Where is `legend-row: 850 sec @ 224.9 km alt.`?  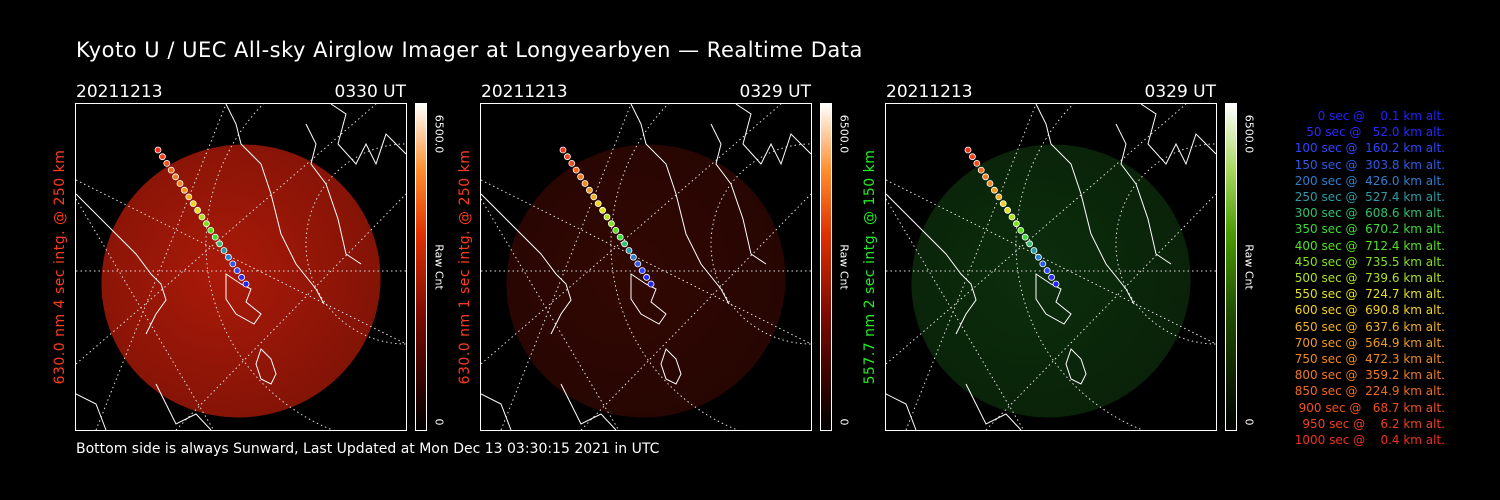
legend-row: 850 sec @ 224.9 km alt. is located at coordinates (1367, 391).